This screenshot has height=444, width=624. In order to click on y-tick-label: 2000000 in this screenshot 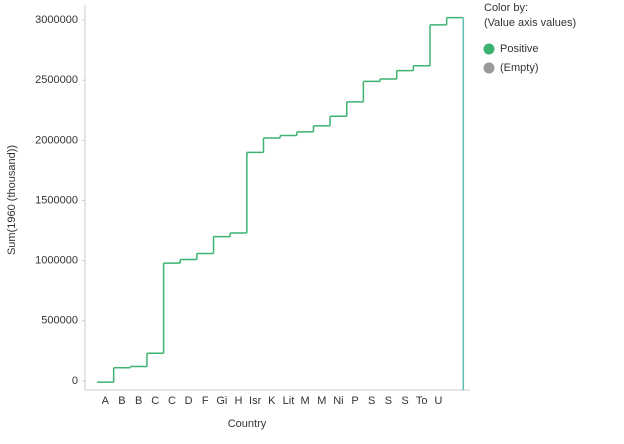, I will do `click(56, 140)`.